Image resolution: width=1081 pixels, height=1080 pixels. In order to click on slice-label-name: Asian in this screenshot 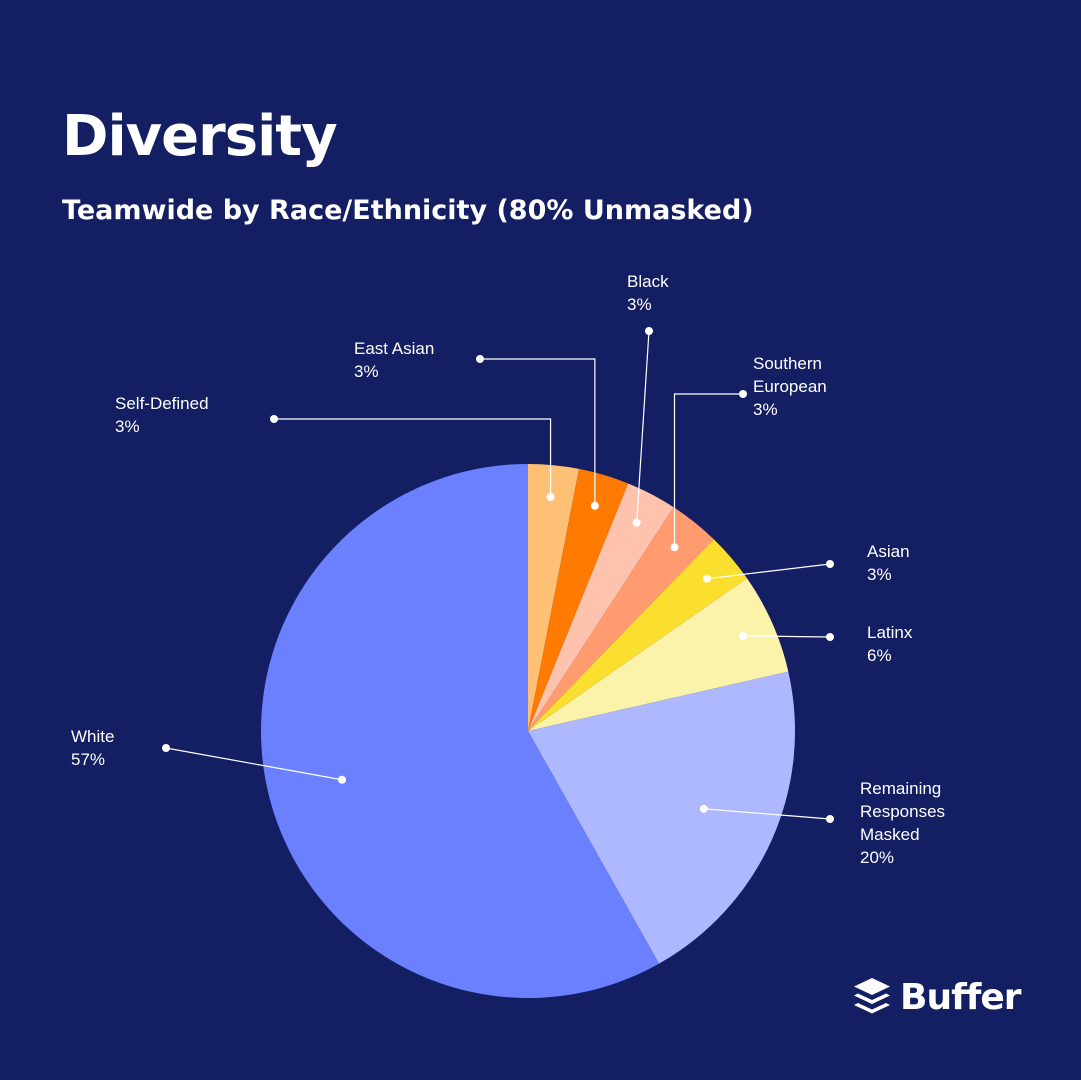, I will do `click(888, 551)`.